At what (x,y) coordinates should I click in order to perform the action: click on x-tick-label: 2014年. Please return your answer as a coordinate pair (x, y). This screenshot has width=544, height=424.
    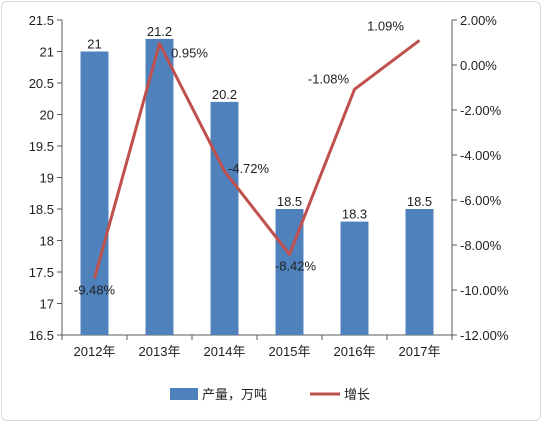
    Looking at the image, I should click on (225, 351).